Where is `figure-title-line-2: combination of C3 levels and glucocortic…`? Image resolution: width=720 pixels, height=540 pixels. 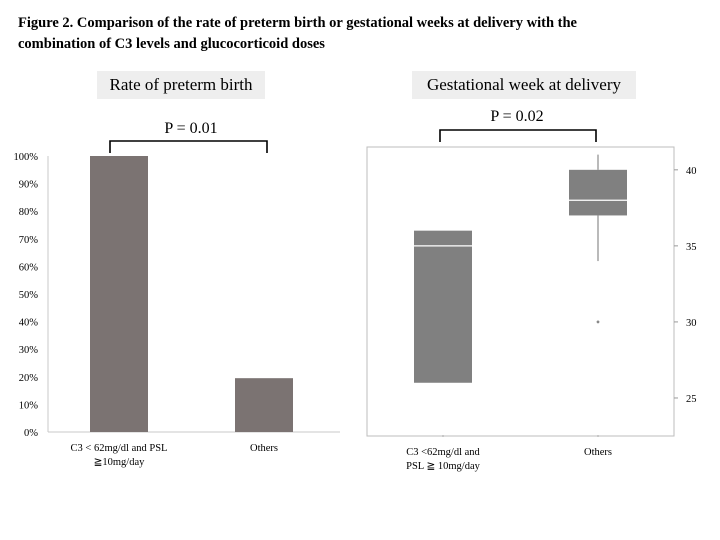
figure-title-line-2: combination of C3 levels and glucocortic… is located at coordinates (171, 44).